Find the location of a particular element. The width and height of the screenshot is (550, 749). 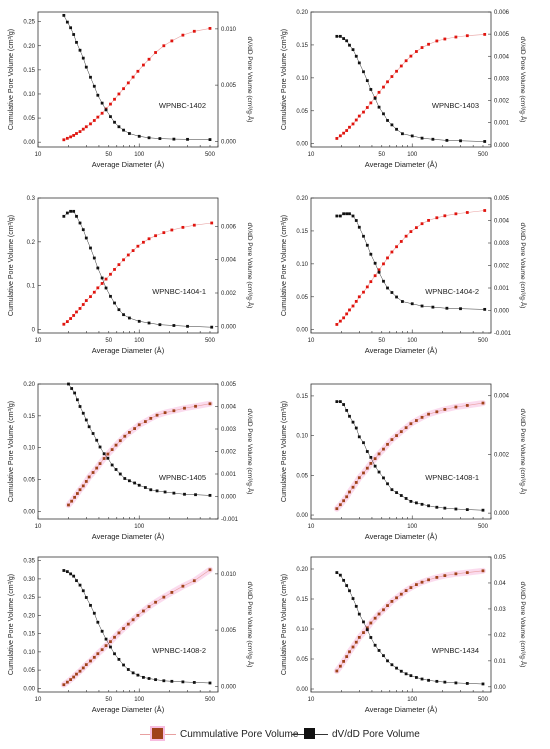

sample-label: WPNBC-1405 is located at coordinates (182, 477).